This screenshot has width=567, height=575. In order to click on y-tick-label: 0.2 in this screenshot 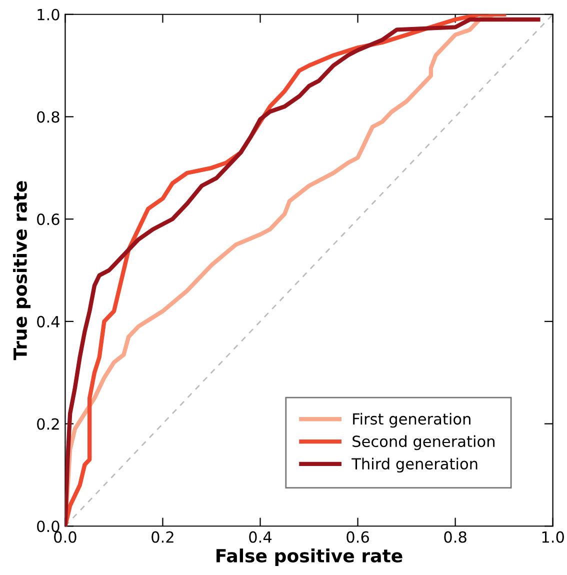, I will do `click(48, 424)`.